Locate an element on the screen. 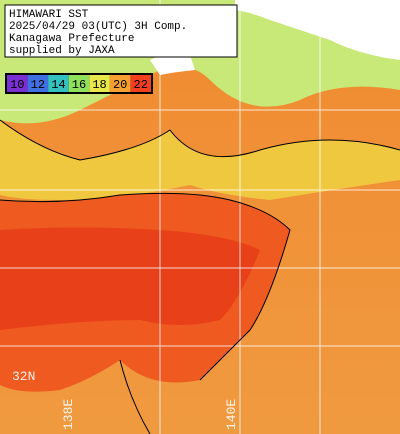 The image size is (400, 434). legend-label: 22 is located at coordinates (141, 85).